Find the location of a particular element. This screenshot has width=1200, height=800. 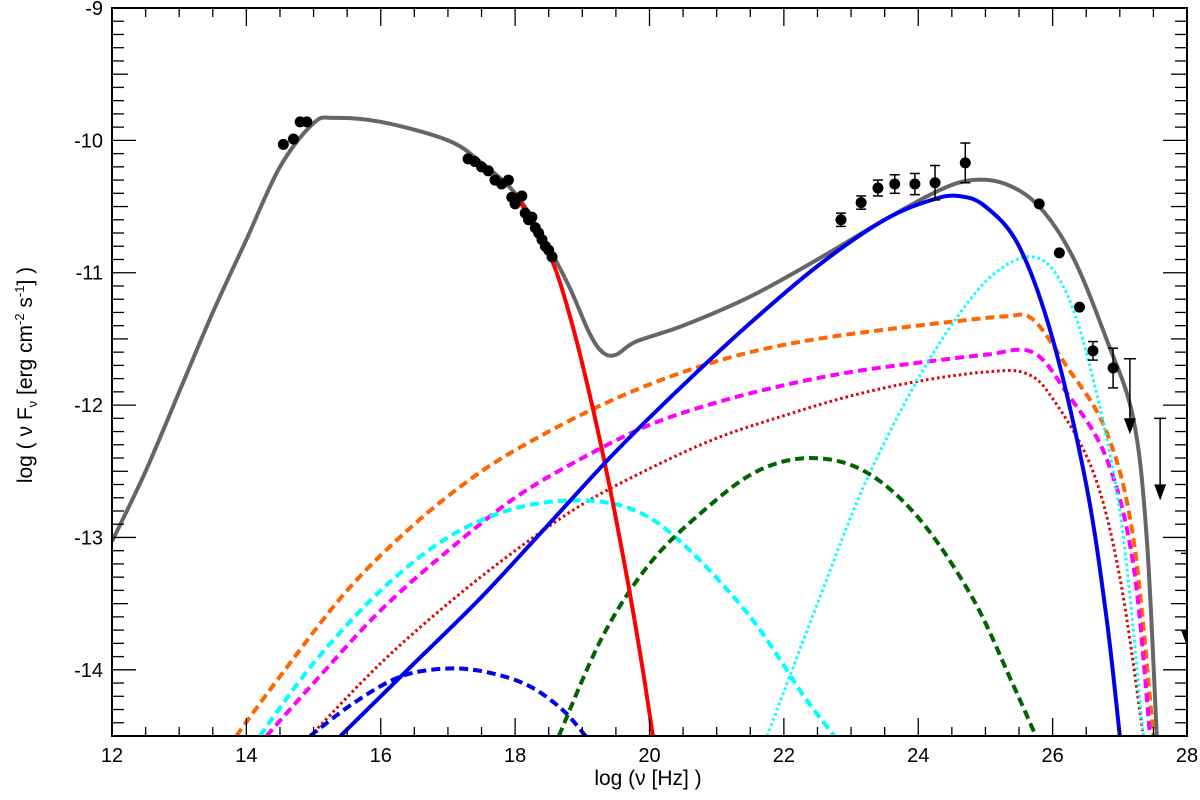

x-tick-label: 14 is located at coordinates (246, 756).